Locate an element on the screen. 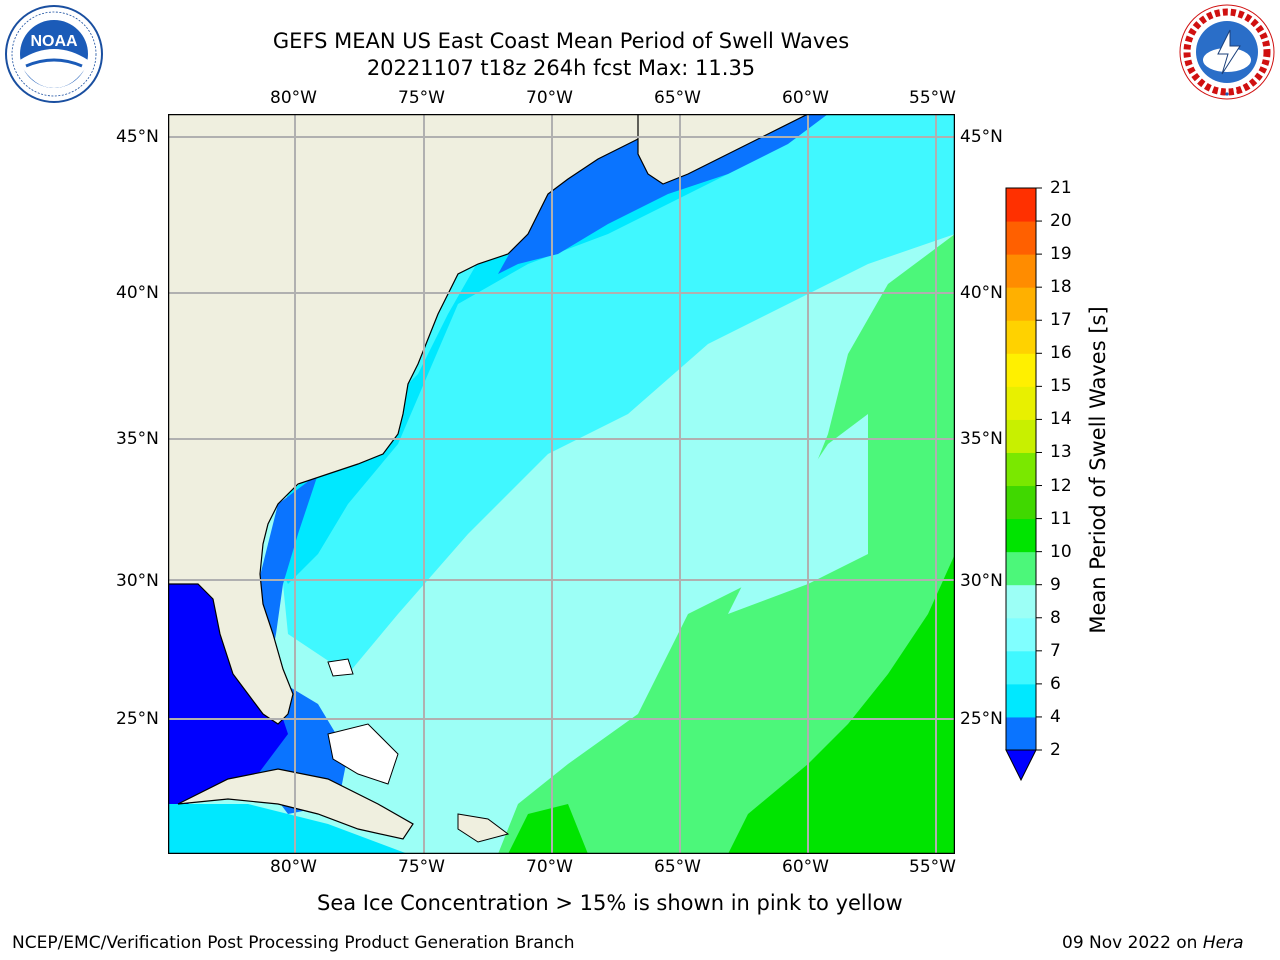  colorbar-graphic is located at coordinates (1024, 484).